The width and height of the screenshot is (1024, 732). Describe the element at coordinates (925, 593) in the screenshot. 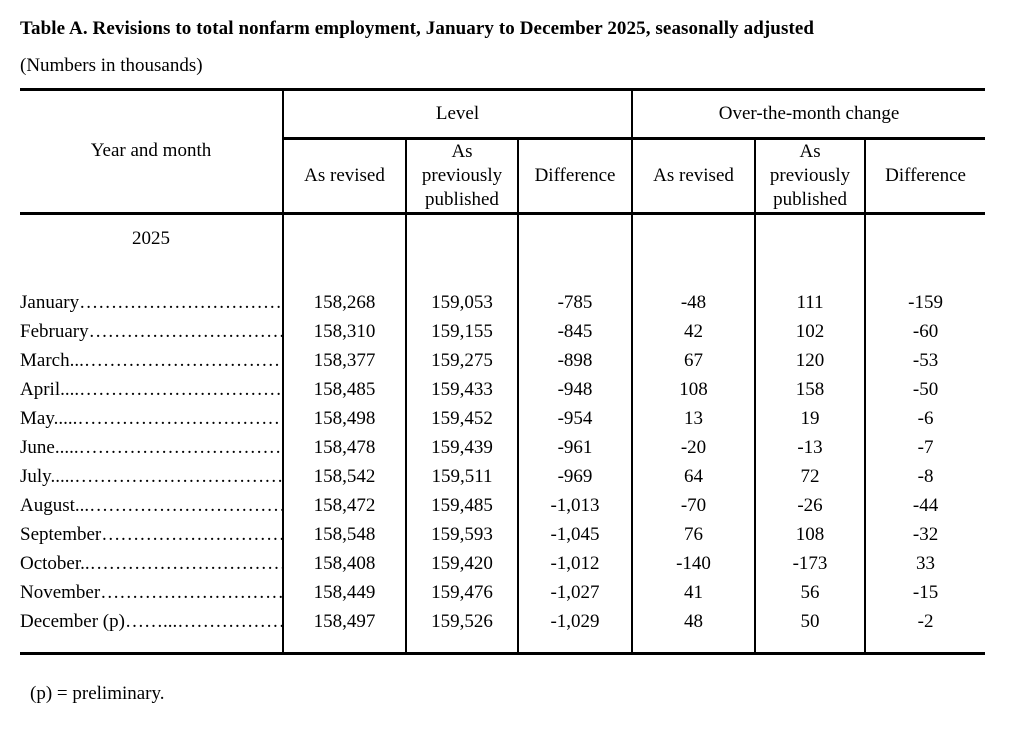

I see `cell-change-difference: -15` at that location.